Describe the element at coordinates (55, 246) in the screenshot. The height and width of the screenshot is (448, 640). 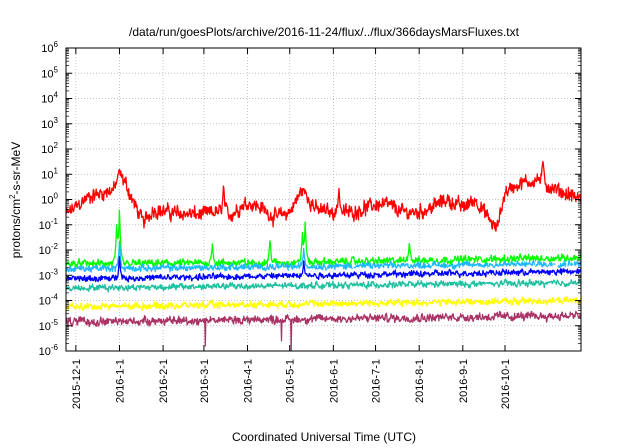
I see `y-tick-label-exponent: -2` at that location.